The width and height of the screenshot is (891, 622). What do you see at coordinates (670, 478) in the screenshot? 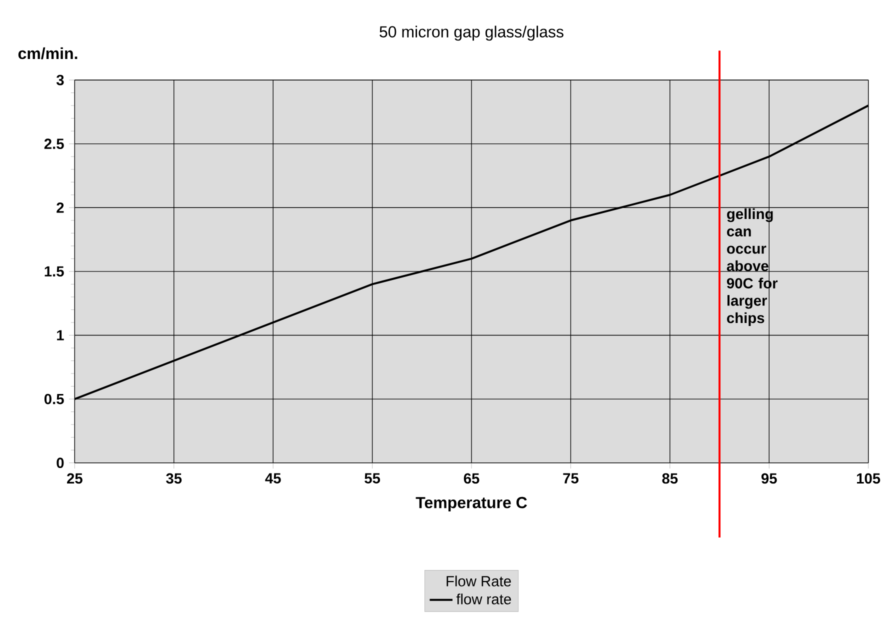
I see `x-tick-label: 85` at bounding box center [670, 478].